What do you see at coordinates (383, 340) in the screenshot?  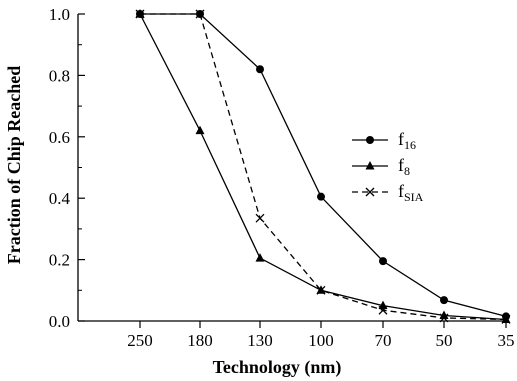 I see `x-tick-label: 70` at bounding box center [383, 340].